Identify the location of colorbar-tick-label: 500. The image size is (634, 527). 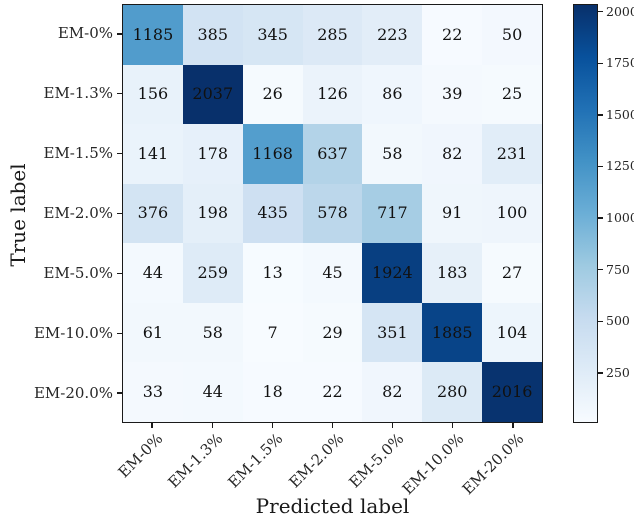
(618, 321).